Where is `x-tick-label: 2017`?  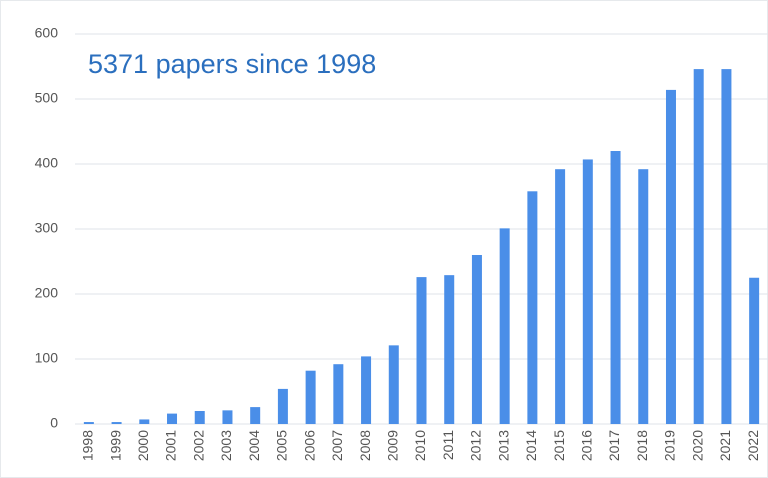
x-tick-label: 2017 is located at coordinates (614, 445).